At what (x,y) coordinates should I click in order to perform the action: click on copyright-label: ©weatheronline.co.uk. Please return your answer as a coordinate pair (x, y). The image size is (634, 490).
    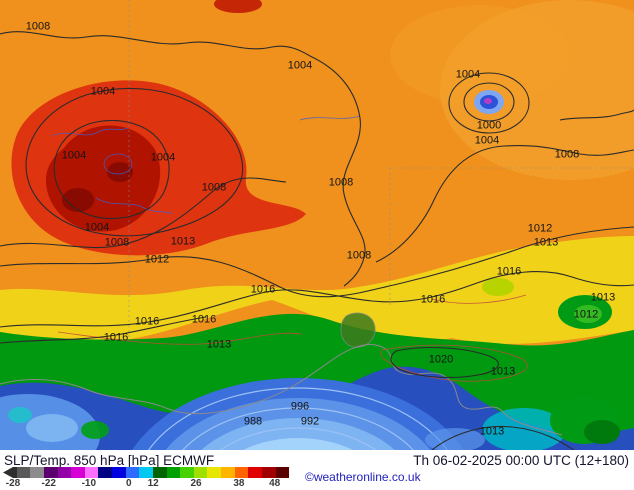
    Looking at the image, I should click on (363, 477).